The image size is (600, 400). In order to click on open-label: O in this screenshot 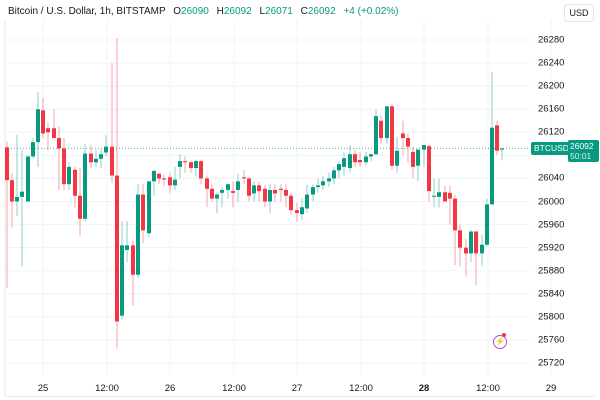, I will do `click(177, 11)`.